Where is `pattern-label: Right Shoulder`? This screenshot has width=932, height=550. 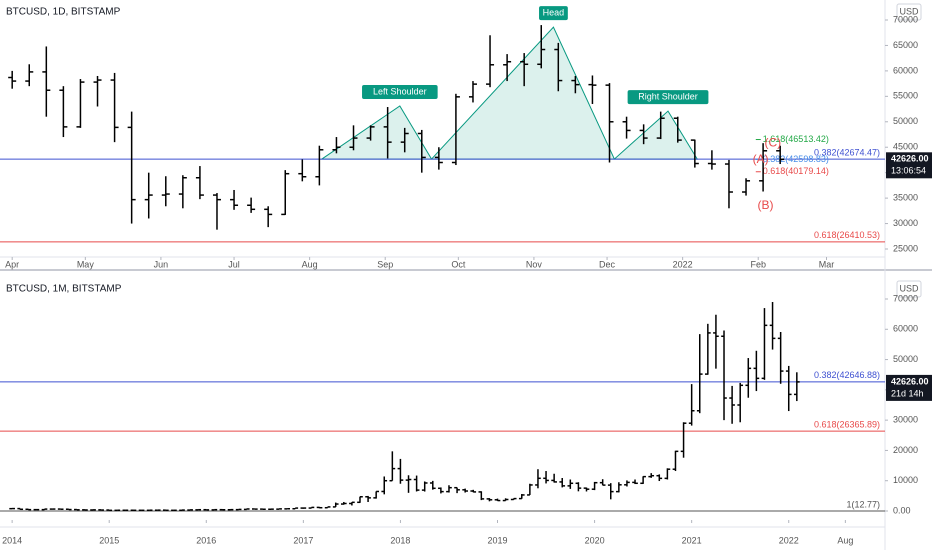 pattern-label: Right Shoulder is located at coordinates (668, 96).